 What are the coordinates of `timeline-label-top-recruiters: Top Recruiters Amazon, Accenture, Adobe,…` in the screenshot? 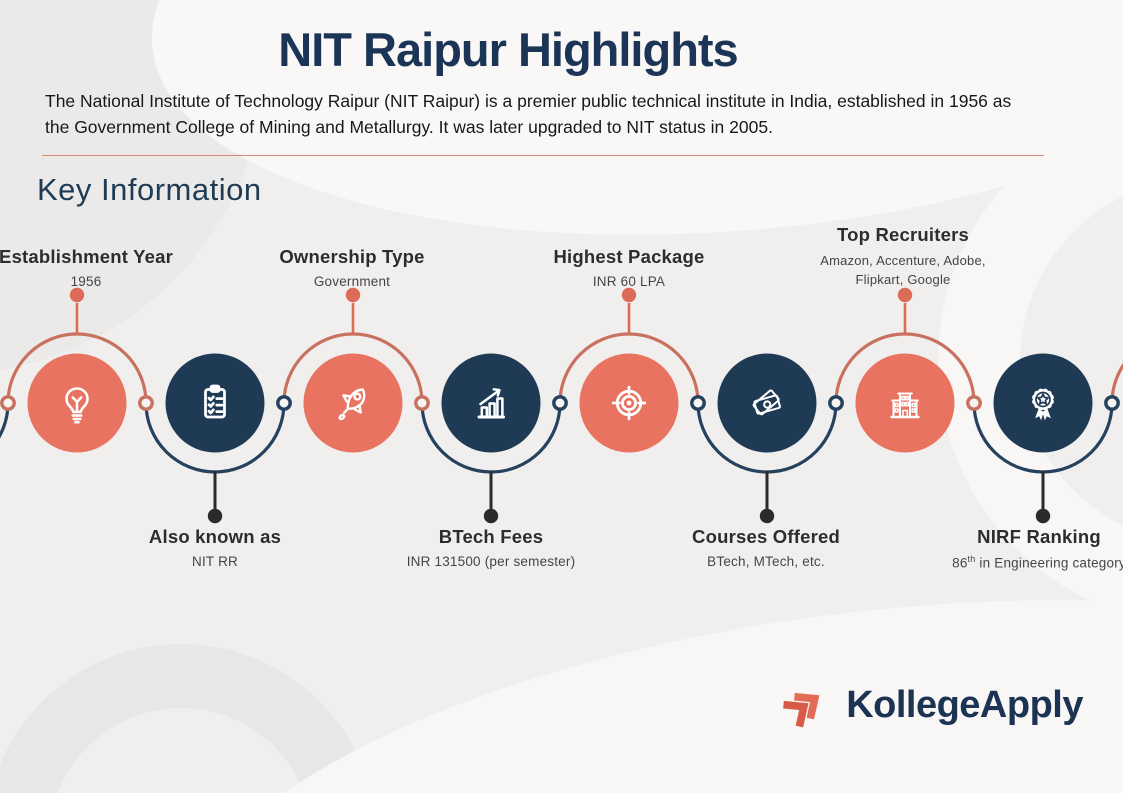 It's located at (902, 256).